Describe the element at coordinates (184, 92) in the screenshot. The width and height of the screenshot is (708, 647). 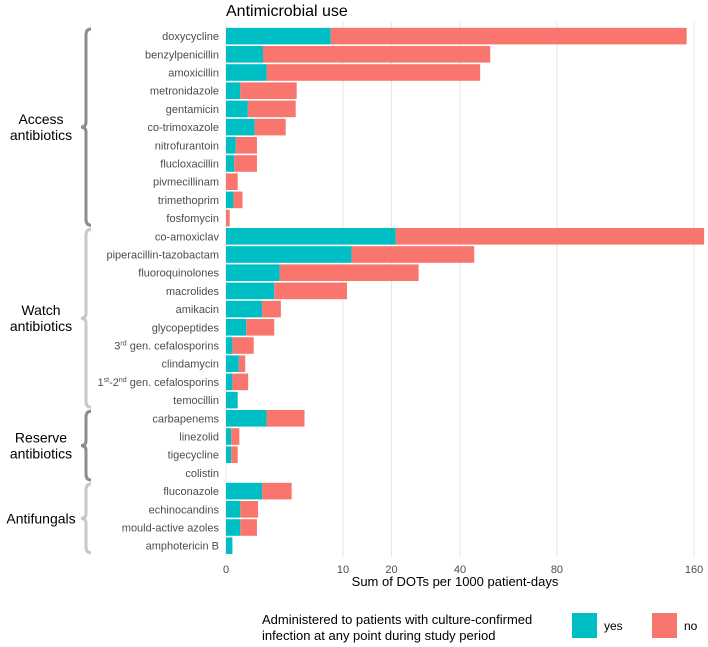
I see `category-label: metronidazole` at that location.